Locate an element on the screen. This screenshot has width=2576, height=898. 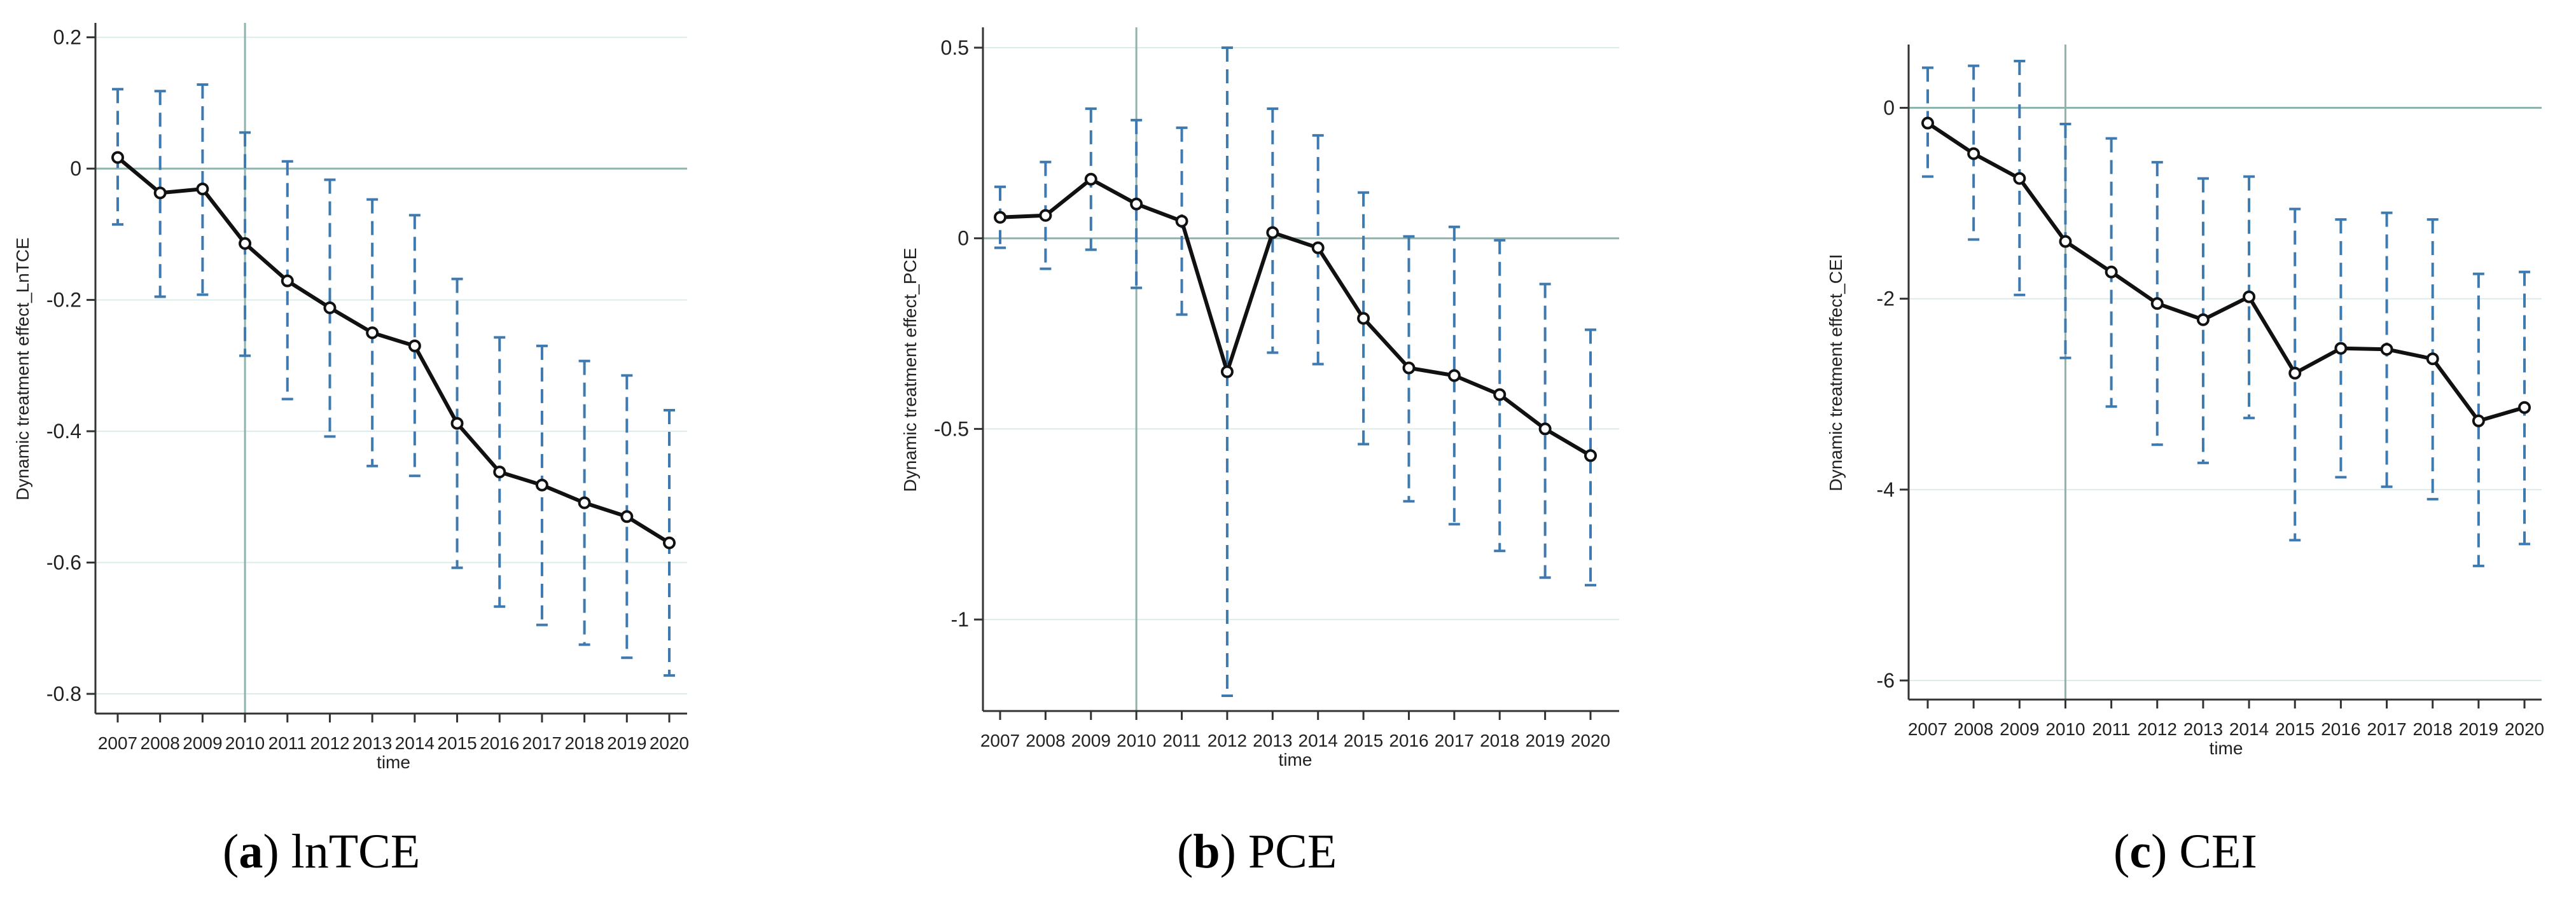
ytick-label-3: -1 is located at coordinates (960, 619).